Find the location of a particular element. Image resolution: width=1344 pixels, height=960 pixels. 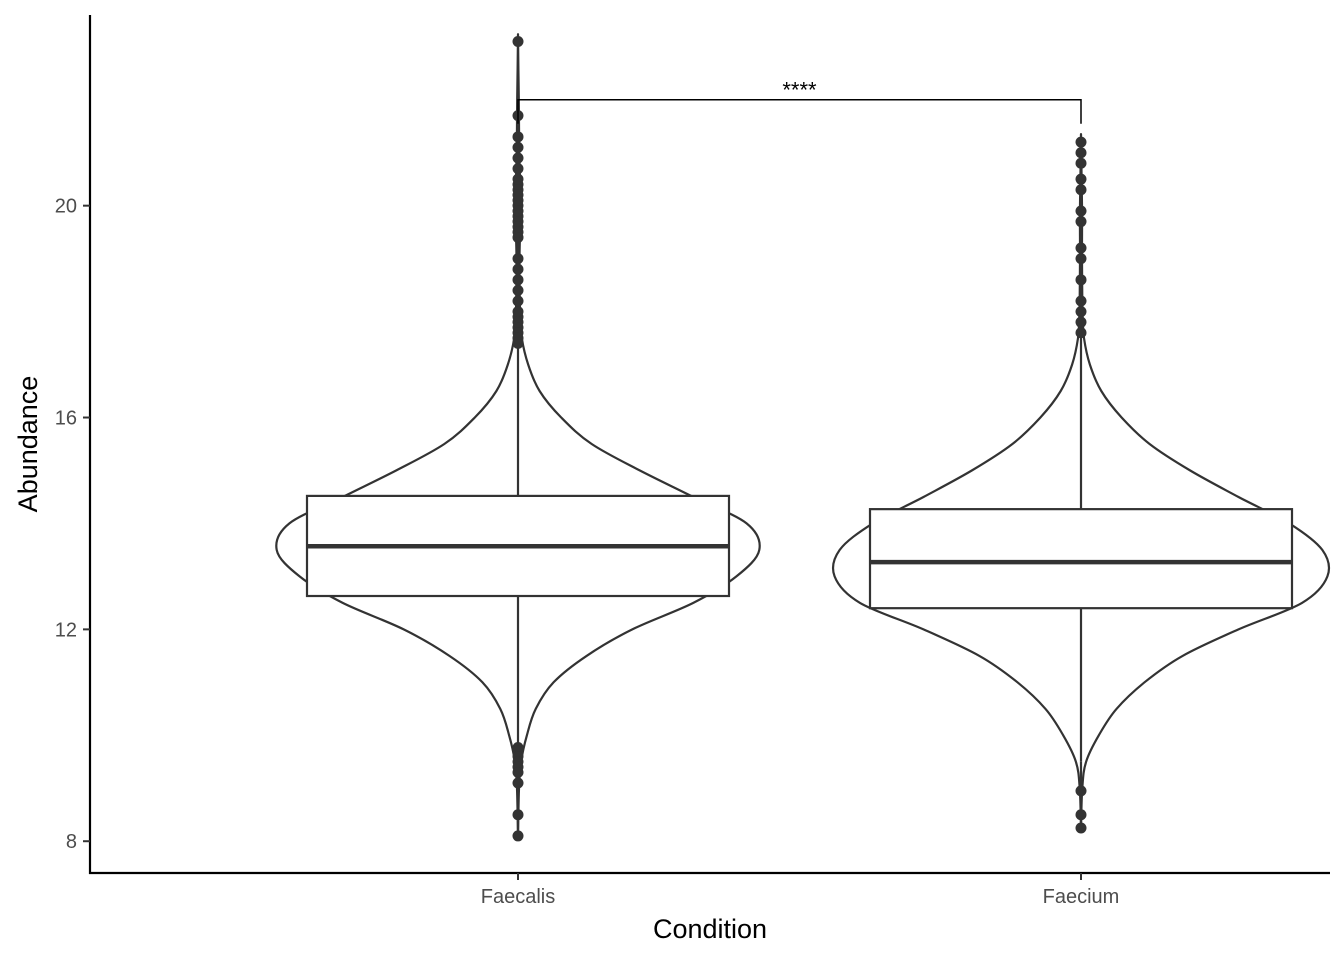

y-axis-ticks: 8 12 16 20 is located at coordinates (72, 524).